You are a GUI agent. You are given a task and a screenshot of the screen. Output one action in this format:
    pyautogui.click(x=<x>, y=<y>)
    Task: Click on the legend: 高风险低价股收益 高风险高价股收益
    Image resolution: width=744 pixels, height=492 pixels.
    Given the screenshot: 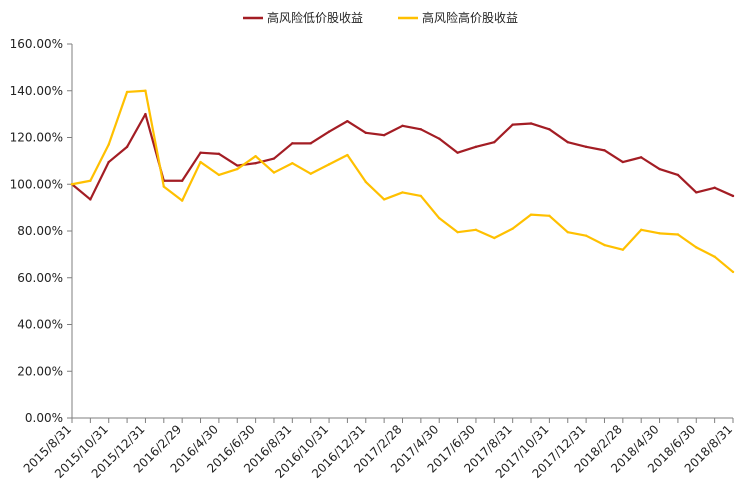 What is the action you would take?
    pyautogui.click(x=380, y=17)
    